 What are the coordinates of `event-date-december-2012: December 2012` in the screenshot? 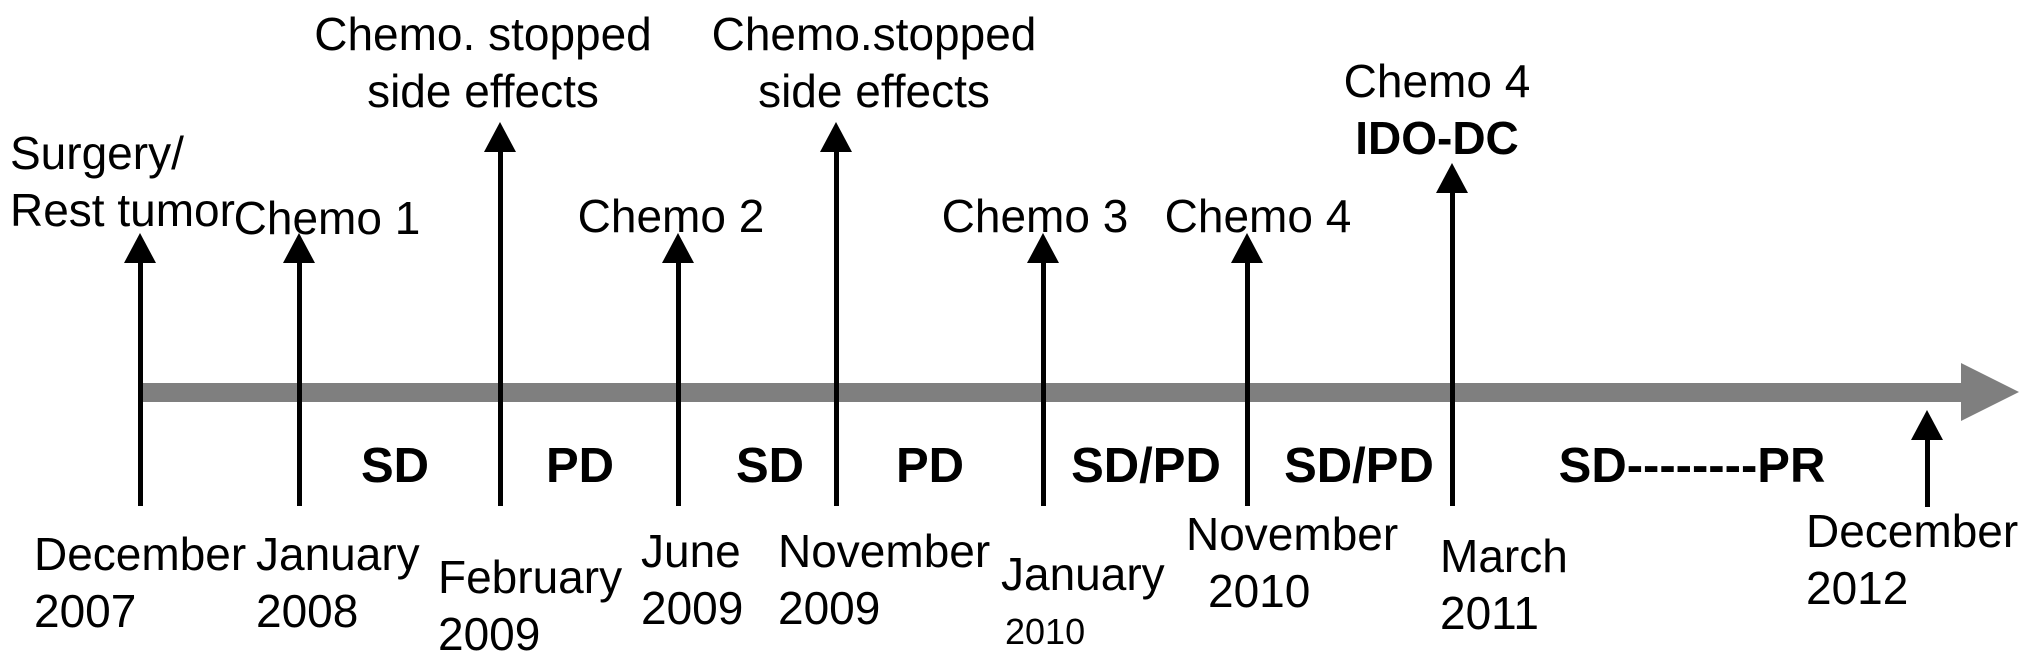 It's located at (1912, 560).